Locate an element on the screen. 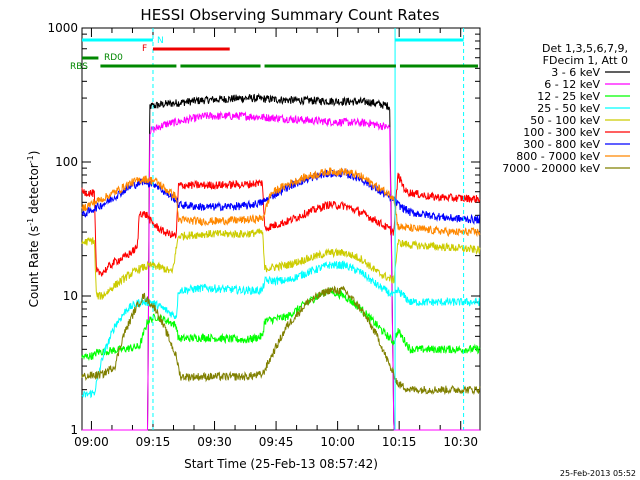 Image resolution: width=640 pixels, height=480 pixels. x-tick-label: 09:30 is located at coordinates (214, 442).